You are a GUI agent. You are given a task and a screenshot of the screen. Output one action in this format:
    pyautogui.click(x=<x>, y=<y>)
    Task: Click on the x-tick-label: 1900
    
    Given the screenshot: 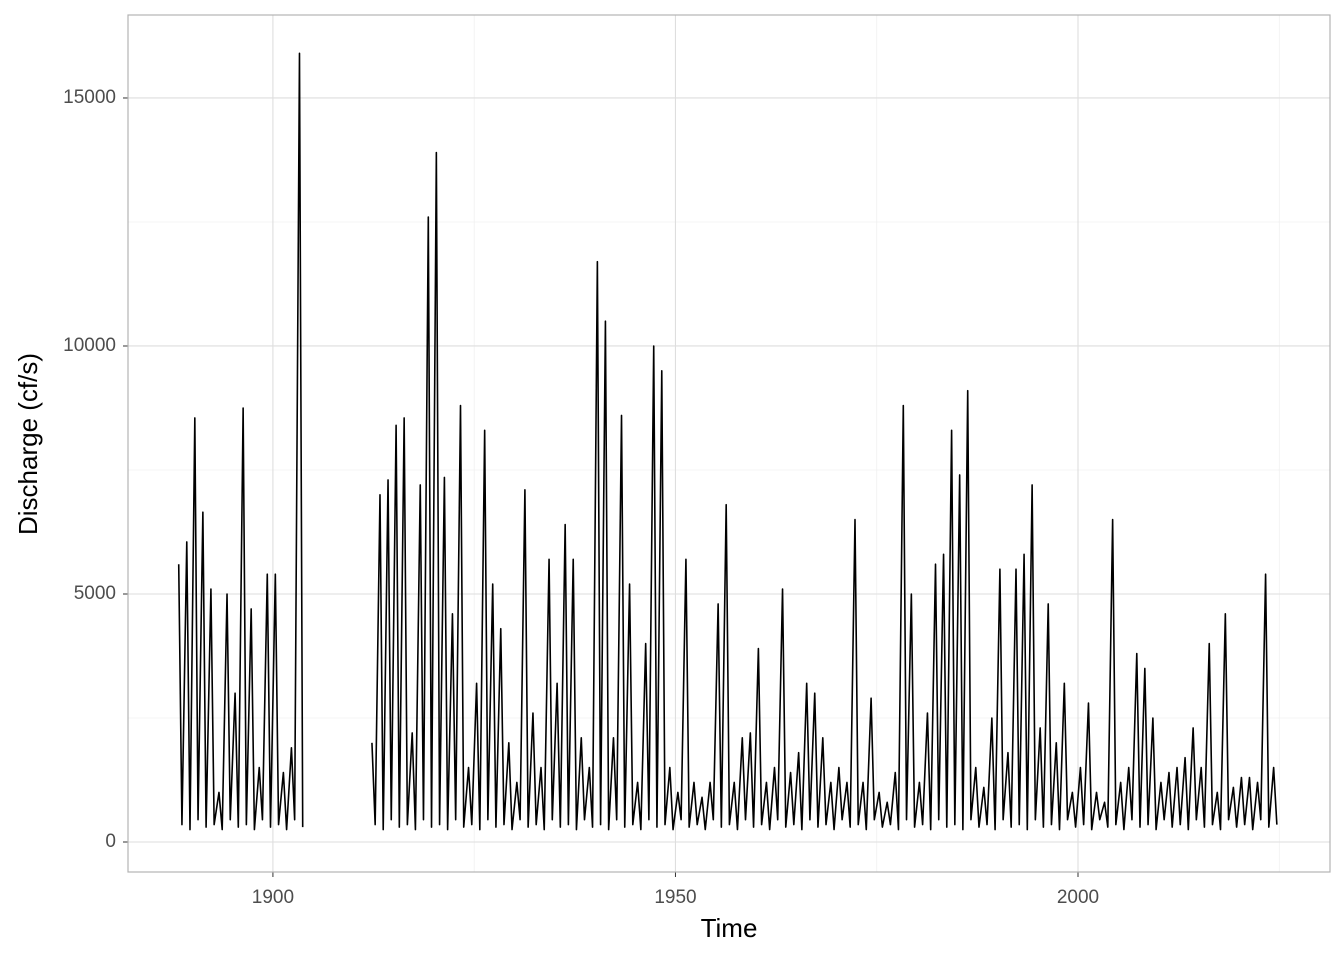 What is the action you would take?
    pyautogui.click(x=273, y=897)
    